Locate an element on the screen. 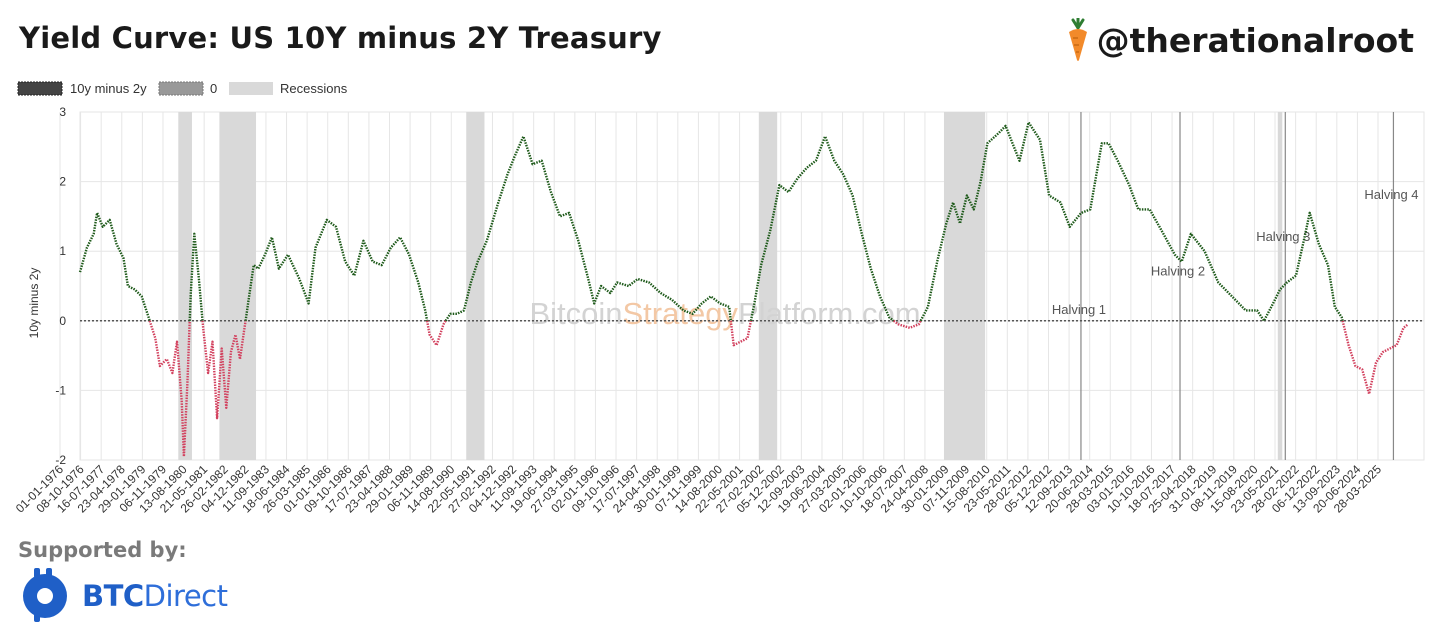 Image resolution: width=1456 pixels, height=637 pixels. legend-item-recessions: Recessions is located at coordinates (288, 88).